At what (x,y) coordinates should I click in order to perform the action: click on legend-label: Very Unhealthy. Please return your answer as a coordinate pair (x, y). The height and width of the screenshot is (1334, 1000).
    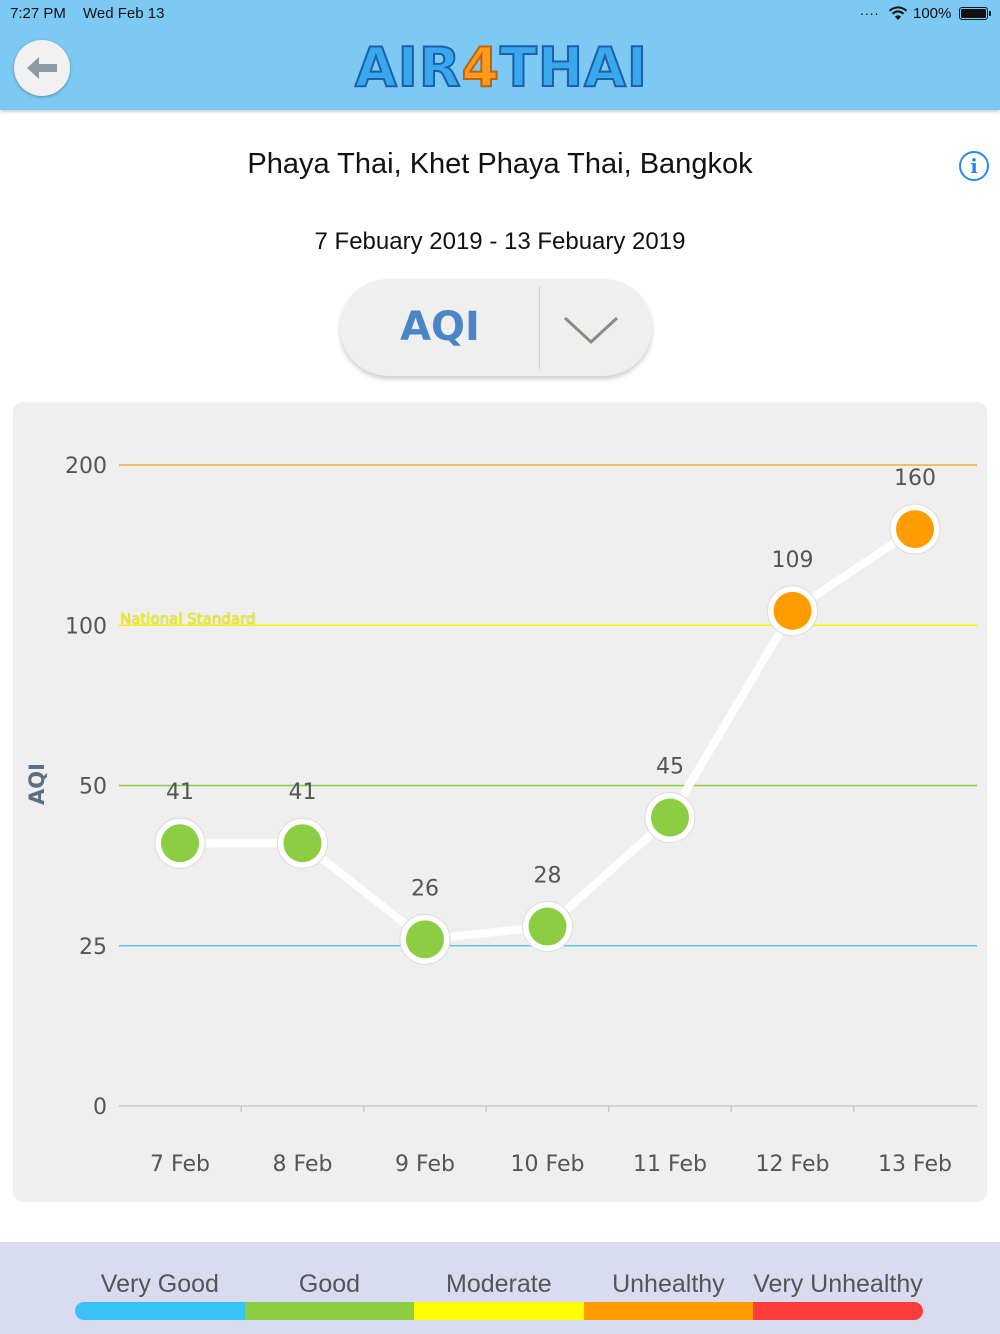
    Looking at the image, I should click on (838, 1284).